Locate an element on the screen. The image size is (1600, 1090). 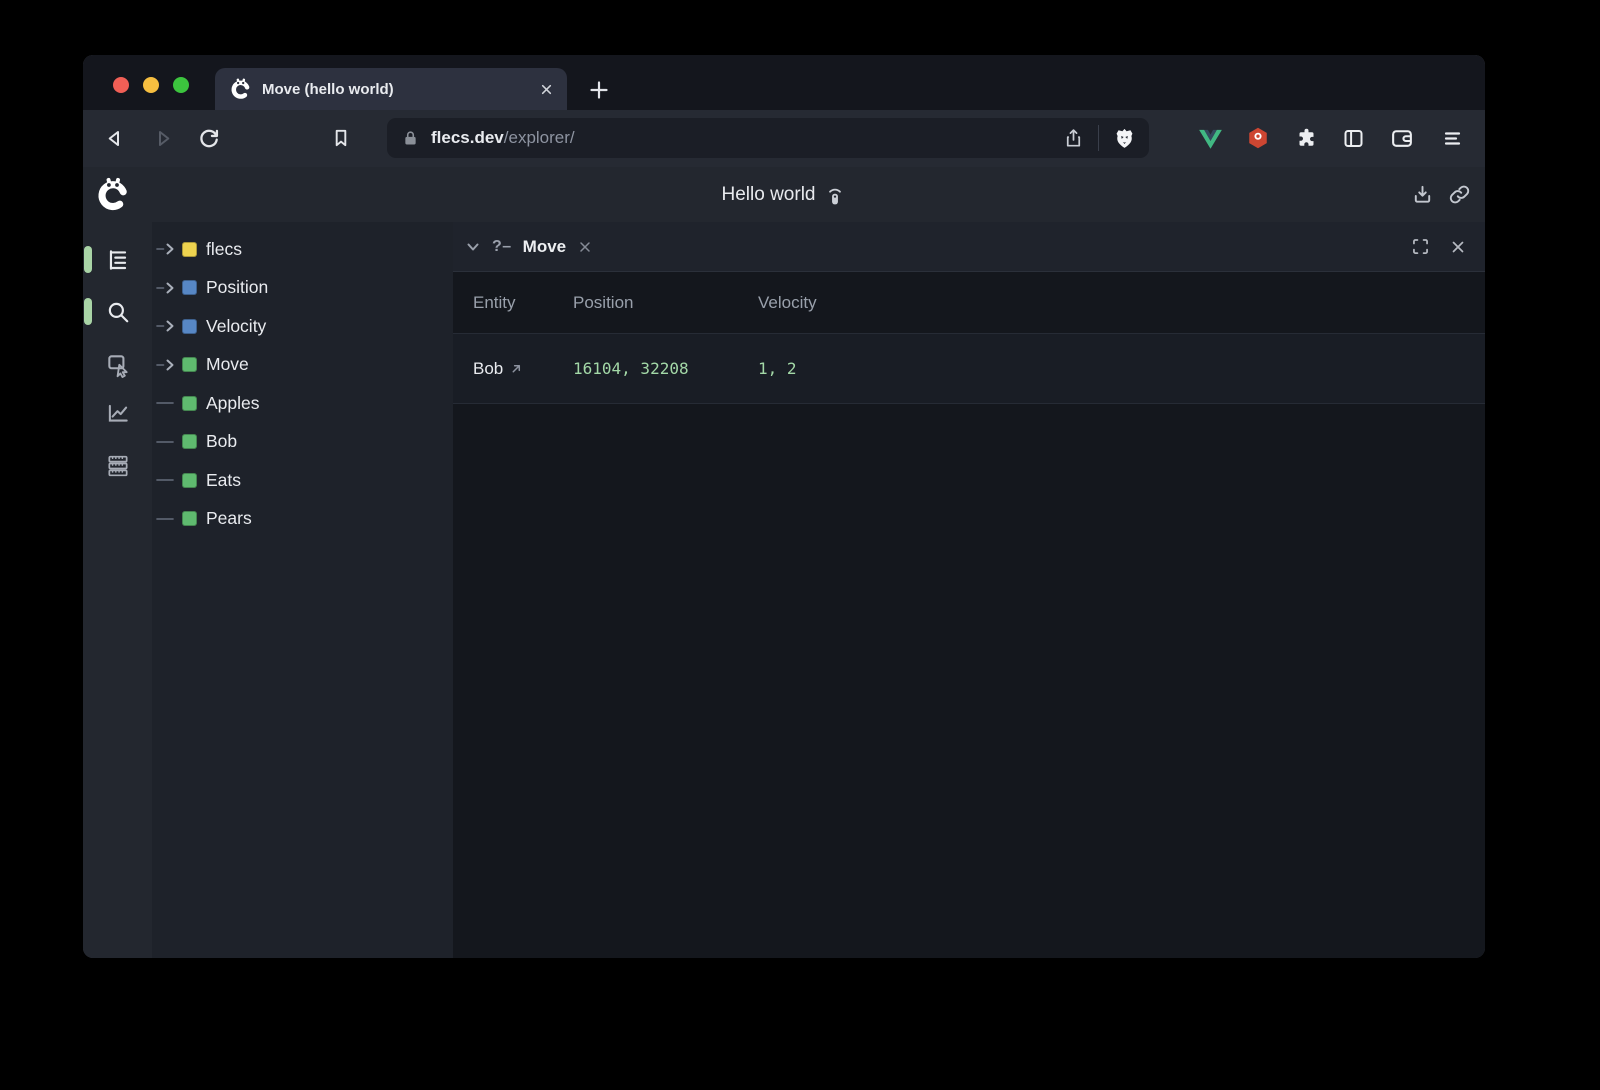
url-domain: flecs.dev is located at coordinates (467, 137).